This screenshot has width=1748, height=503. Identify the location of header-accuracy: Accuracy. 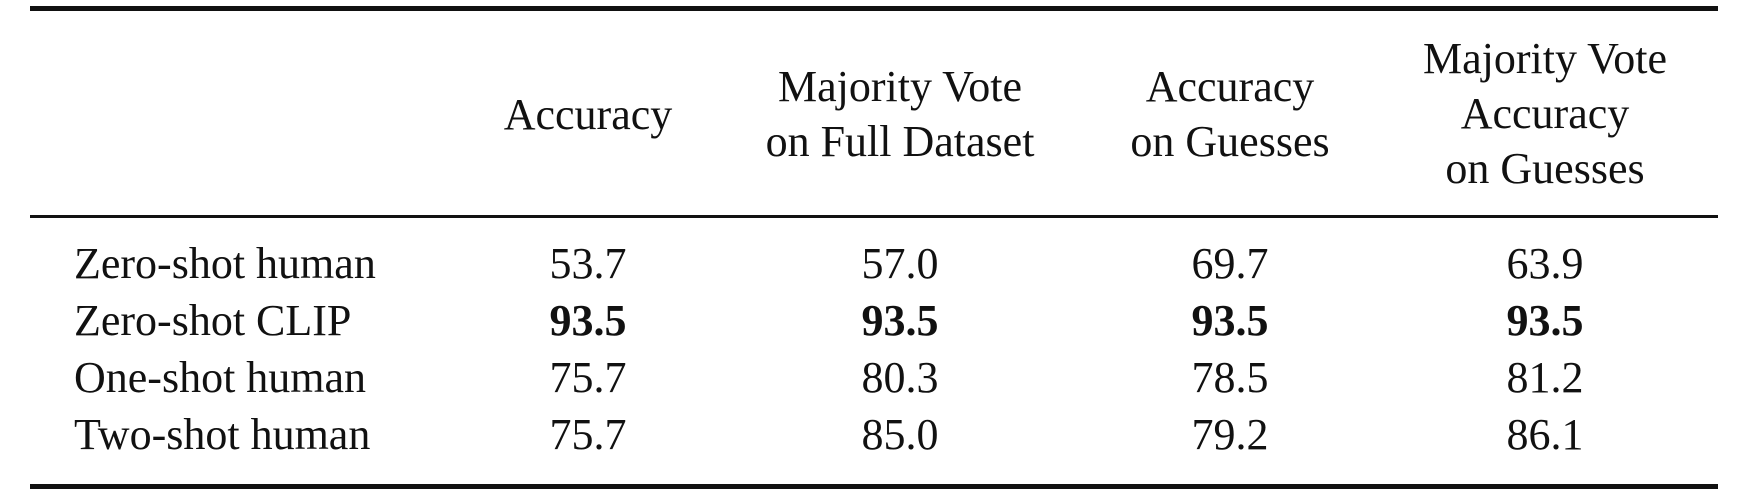
(588, 114).